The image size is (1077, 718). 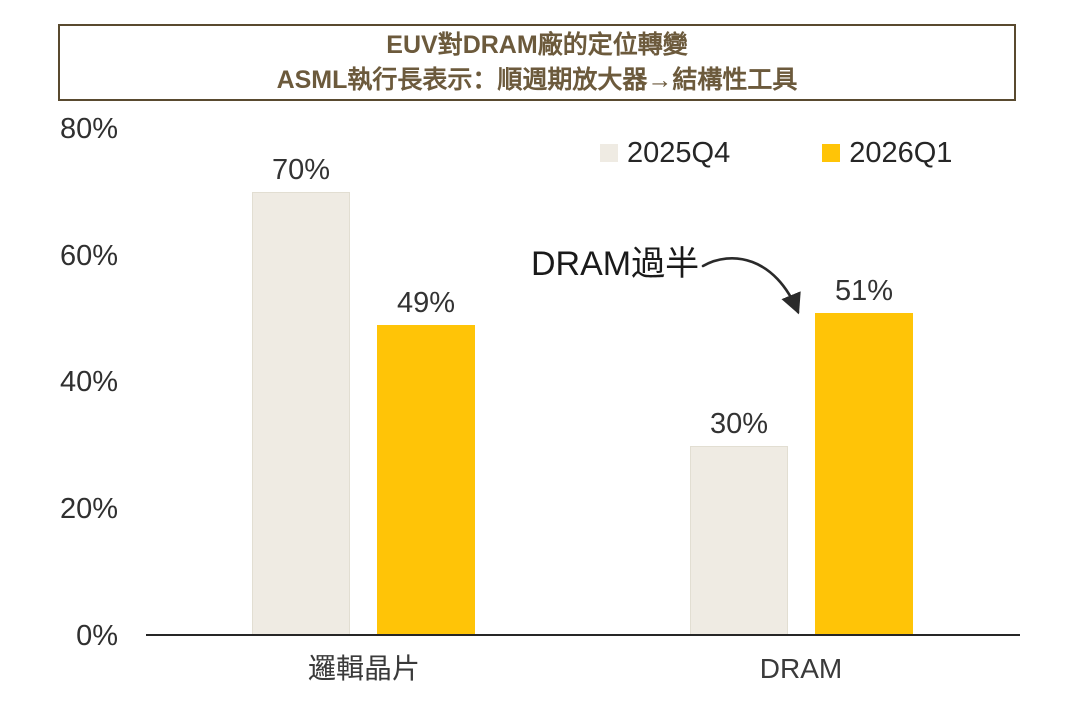 What do you see at coordinates (864, 474) in the screenshot?
I see `bar-2026Q1-DRAM` at bounding box center [864, 474].